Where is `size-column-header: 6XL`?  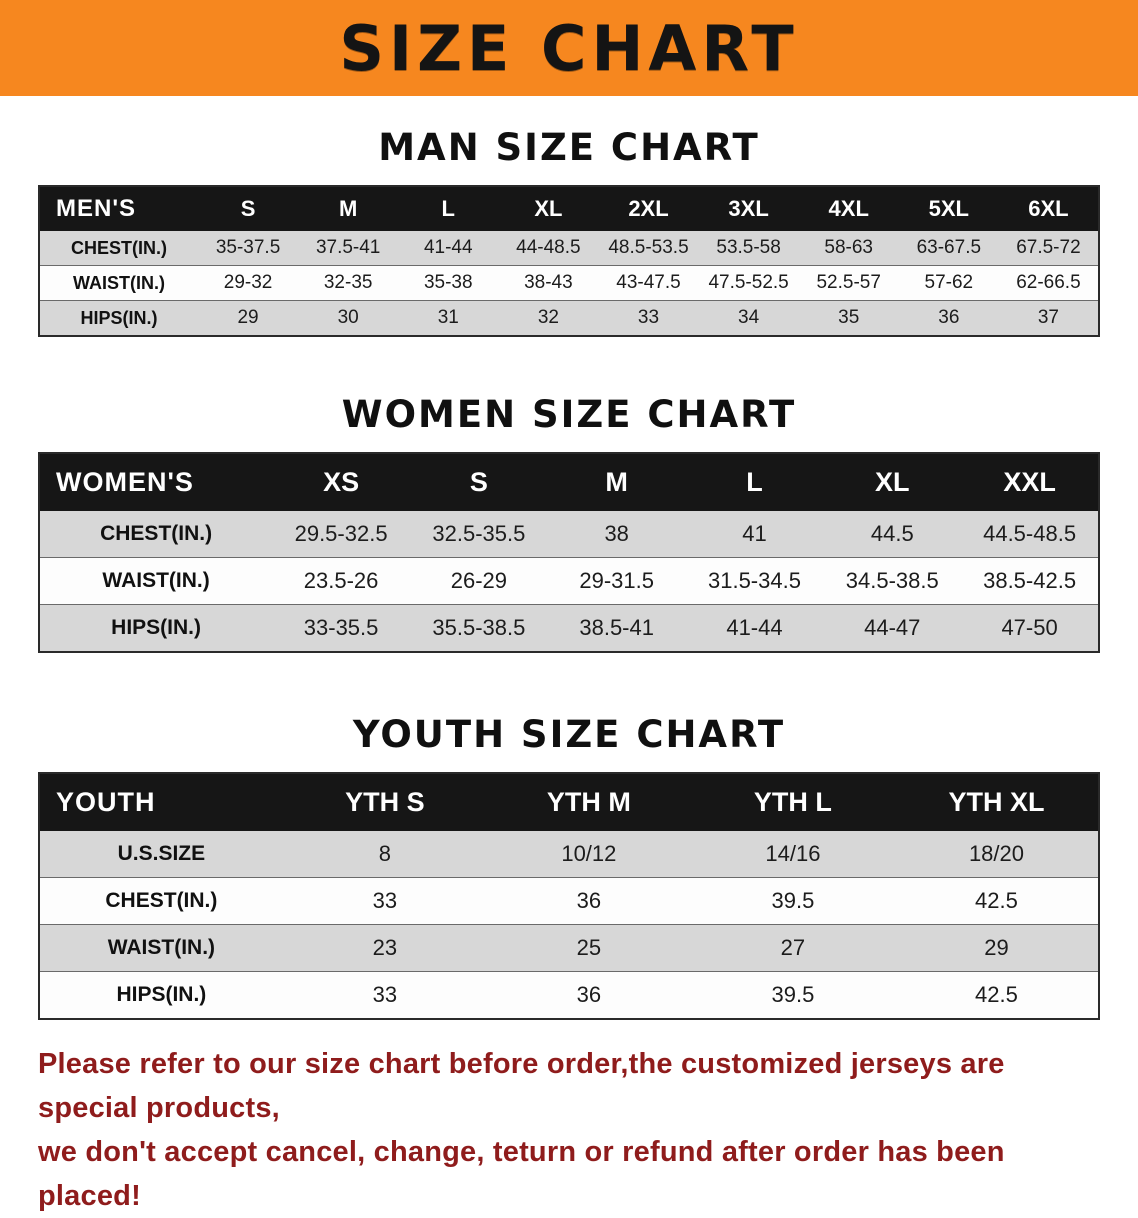 size-column-header: 6XL is located at coordinates (1048, 208).